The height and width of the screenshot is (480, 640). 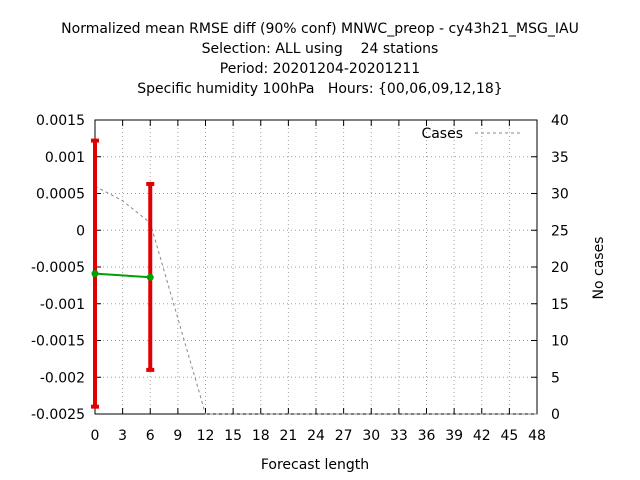 What do you see at coordinates (62, 305) in the screenshot?
I see `y-tick-label: -0.001` at bounding box center [62, 305].